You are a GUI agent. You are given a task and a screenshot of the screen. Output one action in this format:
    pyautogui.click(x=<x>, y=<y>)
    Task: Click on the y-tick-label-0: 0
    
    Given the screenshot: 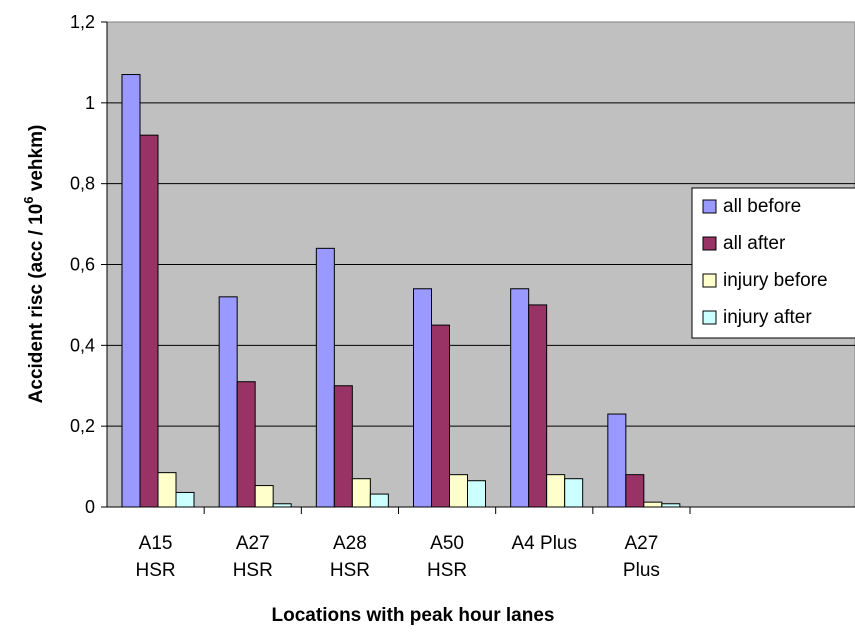 What is the action you would take?
    pyautogui.click(x=90, y=507)
    